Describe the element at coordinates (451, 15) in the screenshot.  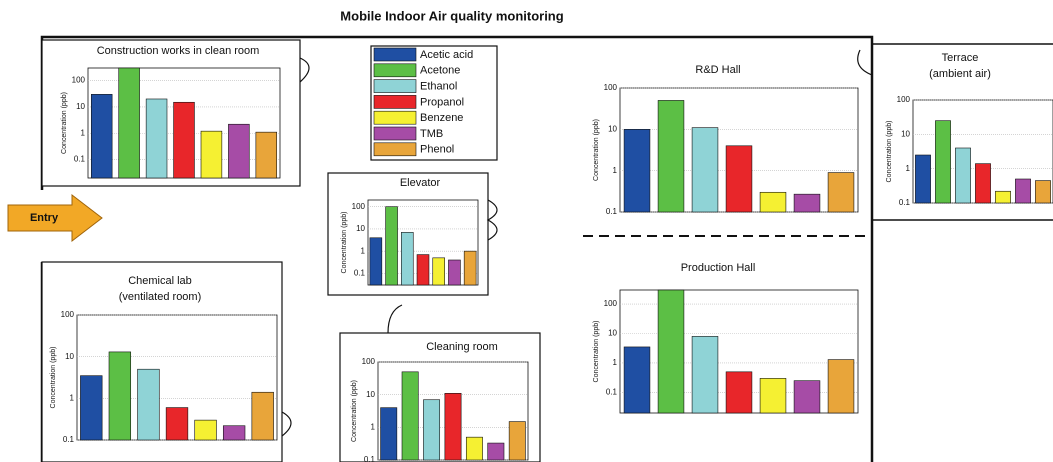
I see `figure-title: Mobile Indoor Air quality monitoring` at that location.